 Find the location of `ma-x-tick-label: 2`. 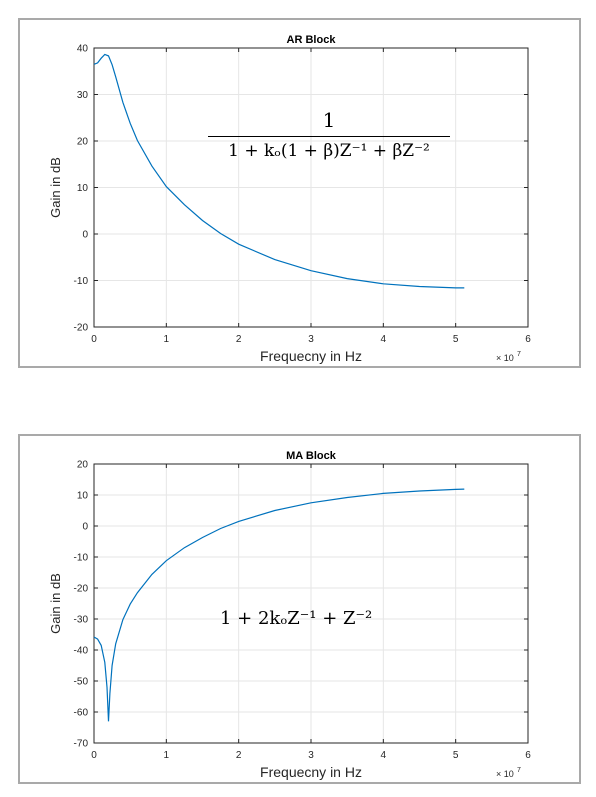

ma-x-tick-label: 2 is located at coordinates (239, 755).